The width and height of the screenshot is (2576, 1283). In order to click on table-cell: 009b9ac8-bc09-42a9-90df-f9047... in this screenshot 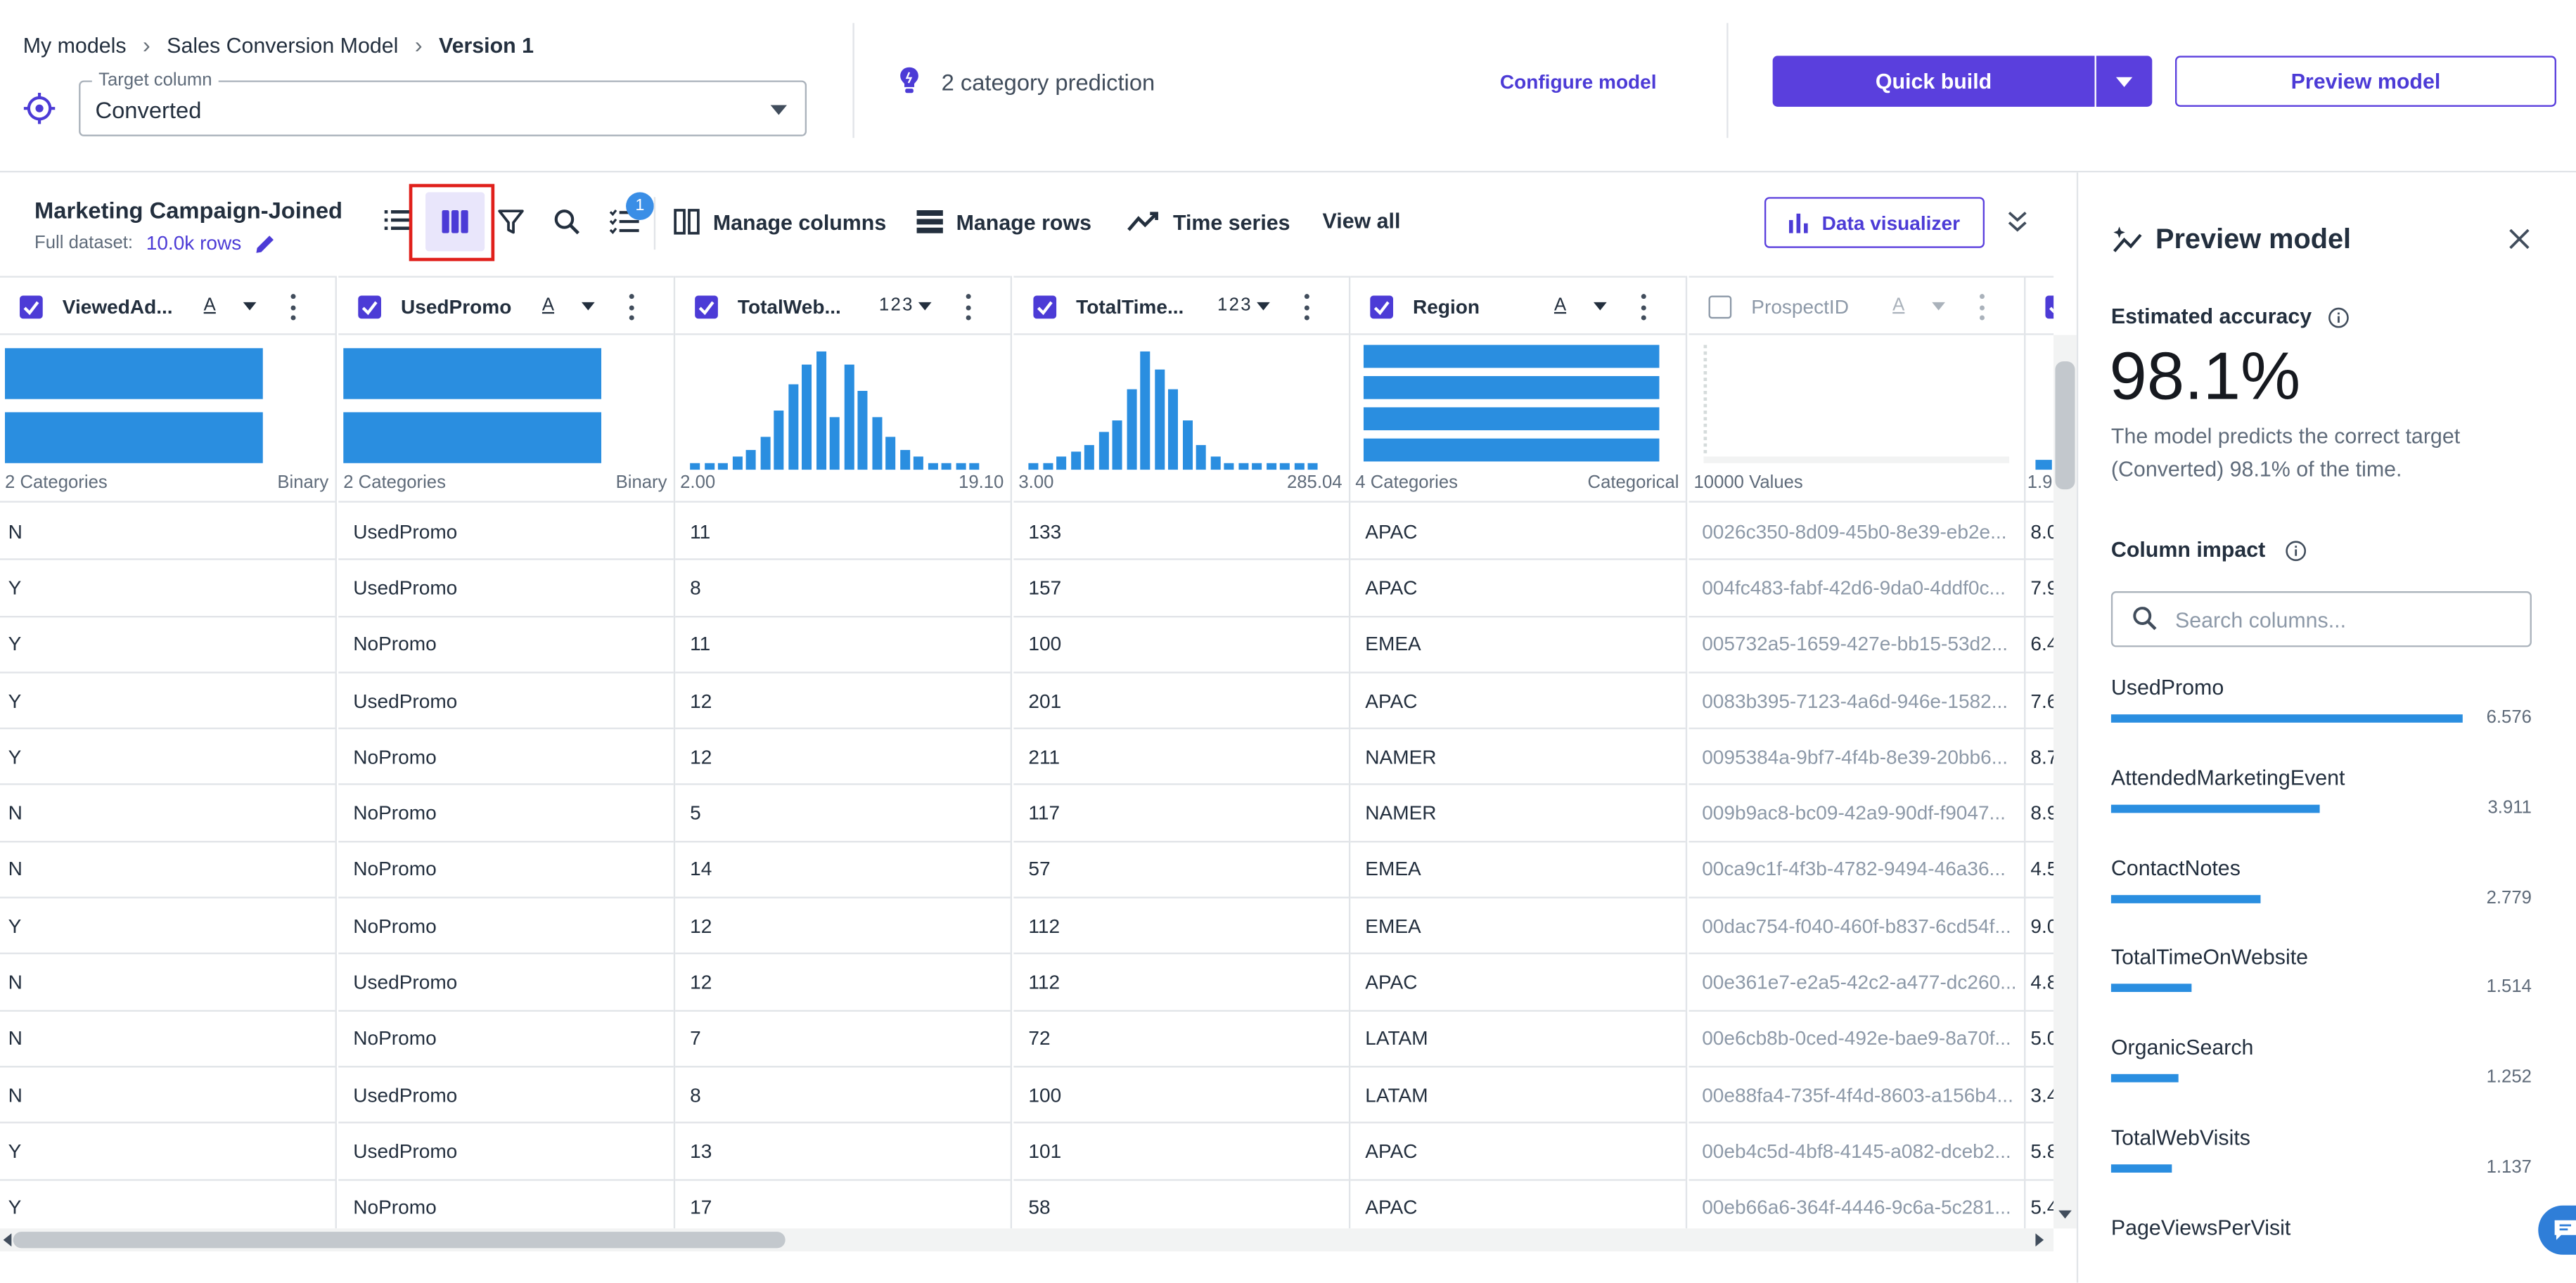, I will do `click(1857, 814)`.